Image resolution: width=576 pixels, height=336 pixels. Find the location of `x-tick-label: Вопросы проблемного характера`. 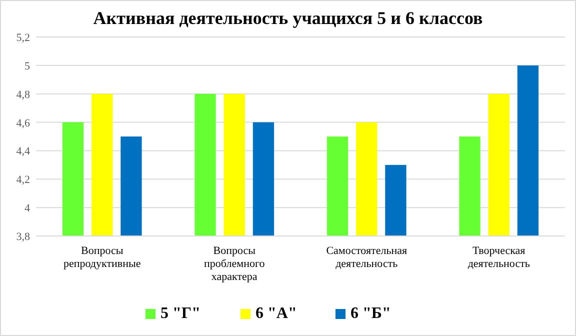

x-tick-label: Вопросы проблемного характера is located at coordinates (235, 264).